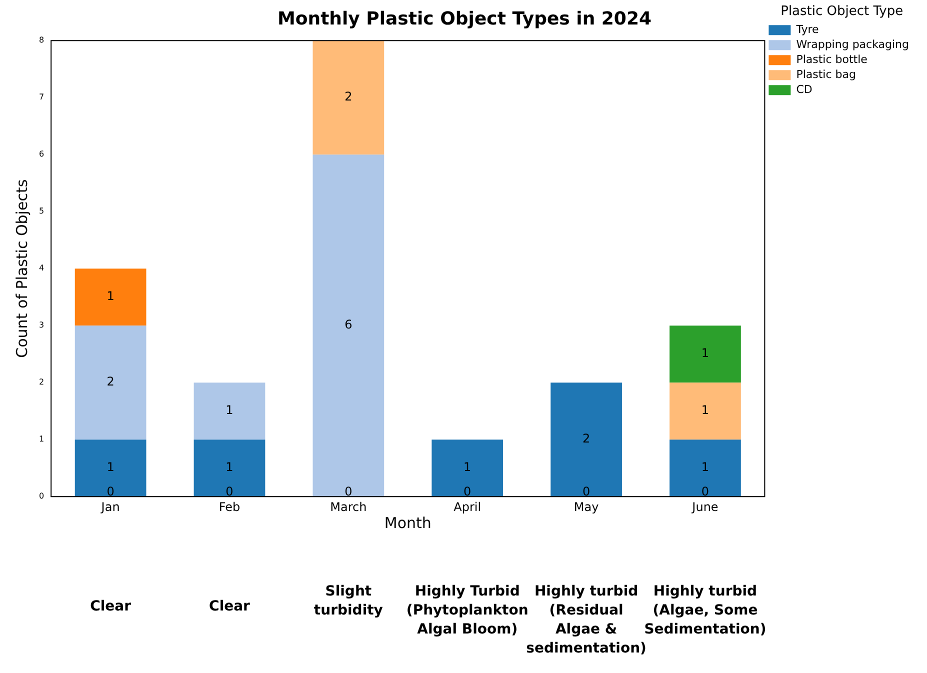  Describe the element at coordinates (41, 154) in the screenshot. I see `y-tick-label: 6` at that location.